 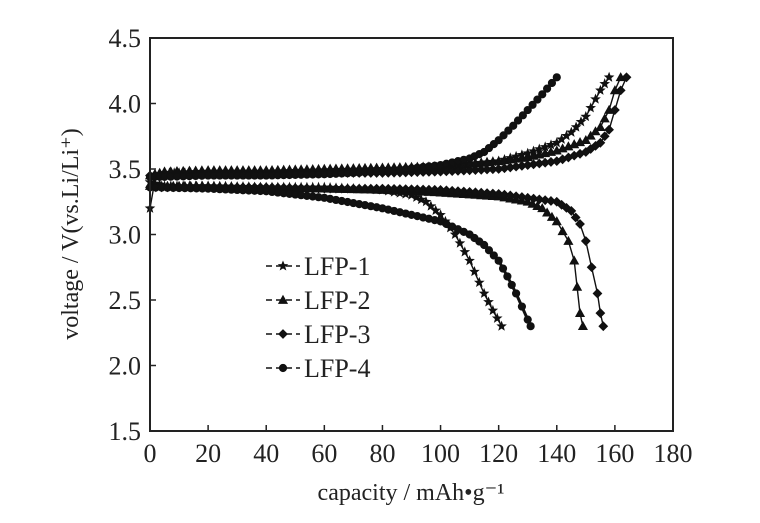 I want to click on x-tick-label: 0, so click(x=150, y=453).